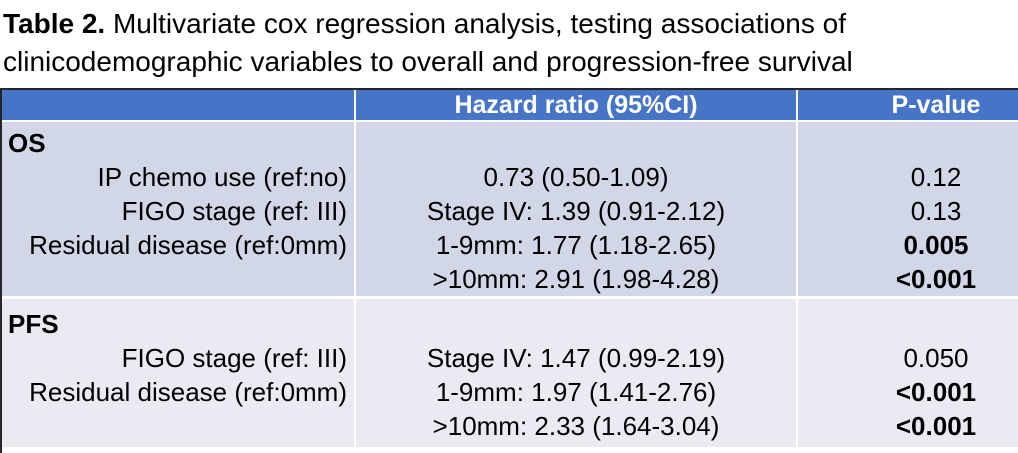 The image size is (1018, 453). Describe the element at coordinates (936, 211) in the screenshot. I see `os-p-figo-stage: 0.13` at that location.